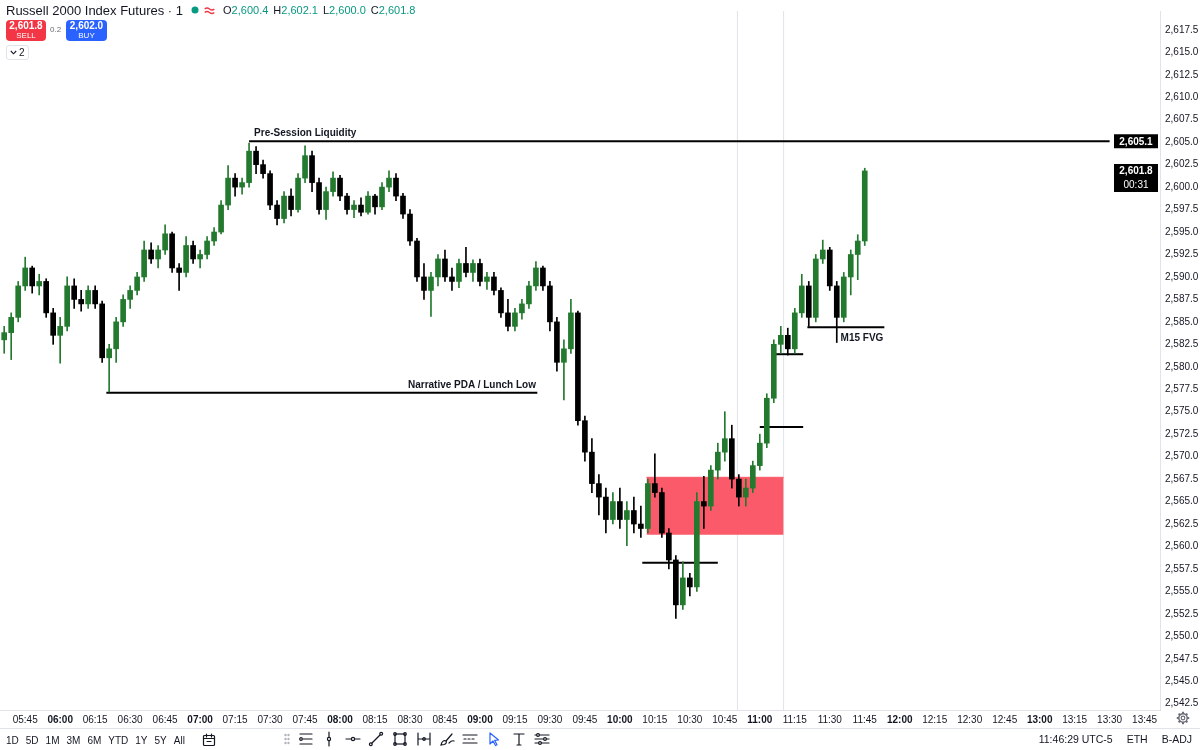 The height and width of the screenshot is (750, 1200). I want to click on y-tick-label: 2,605.0, so click(1182, 141).